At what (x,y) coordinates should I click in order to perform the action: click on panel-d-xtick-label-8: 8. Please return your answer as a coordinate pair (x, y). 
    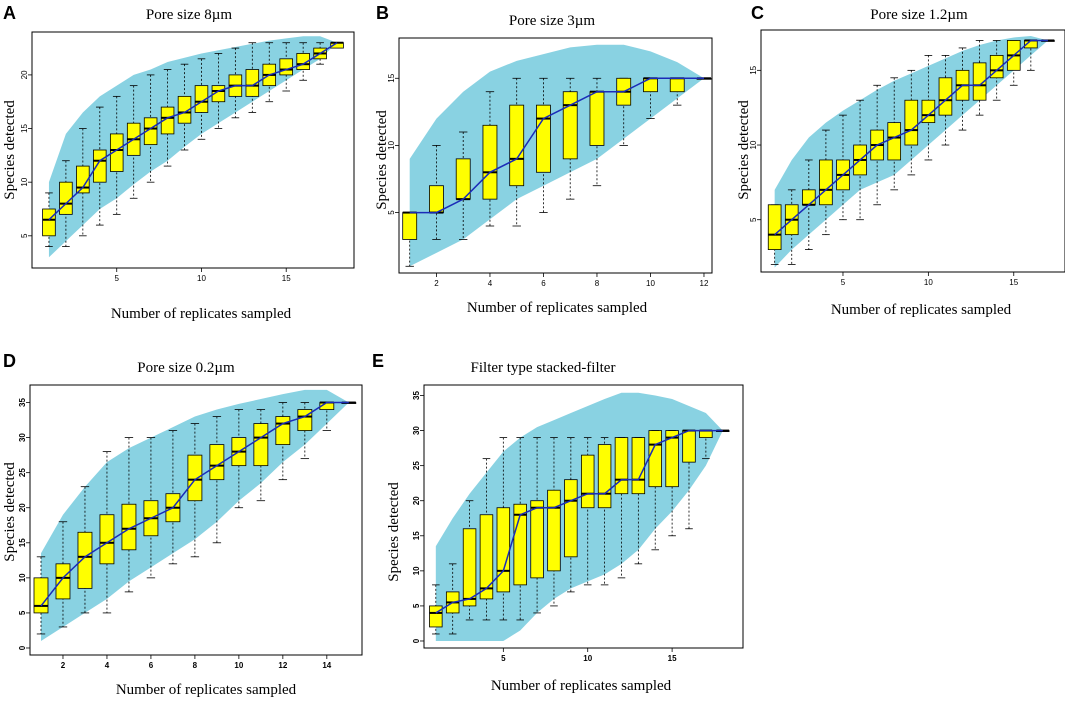
    Looking at the image, I should click on (195, 665).